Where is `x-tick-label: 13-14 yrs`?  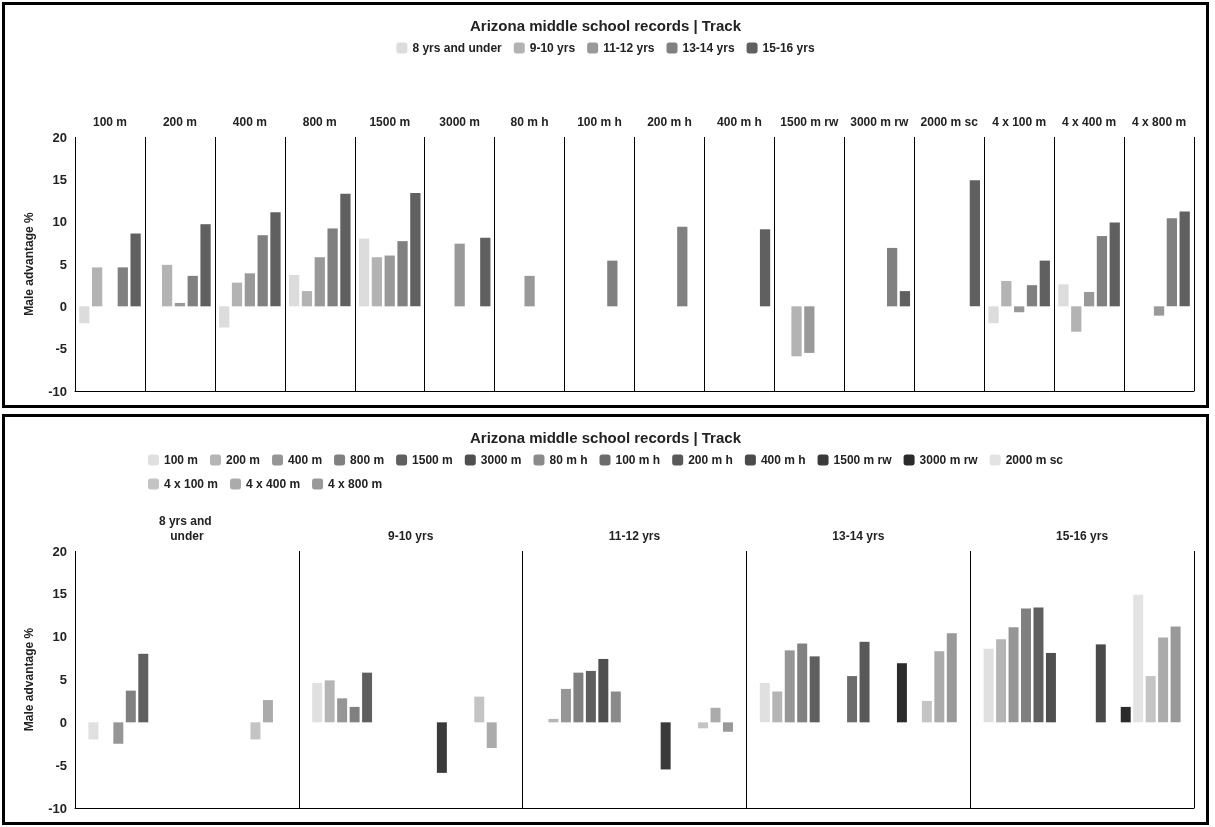 x-tick-label: 13-14 yrs is located at coordinates (858, 535).